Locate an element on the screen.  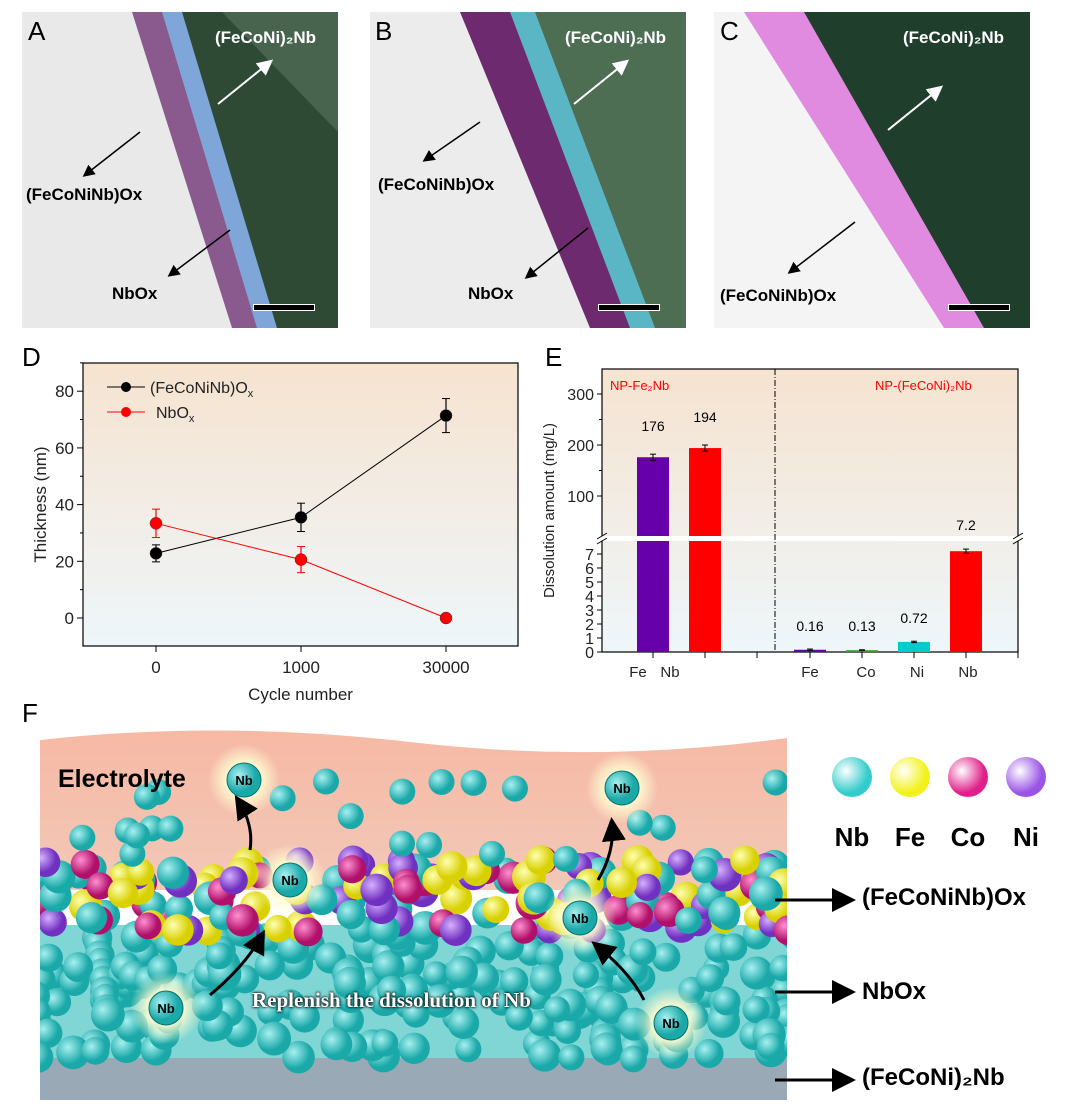
y-tick-label: 4 is located at coordinates (589, 597).